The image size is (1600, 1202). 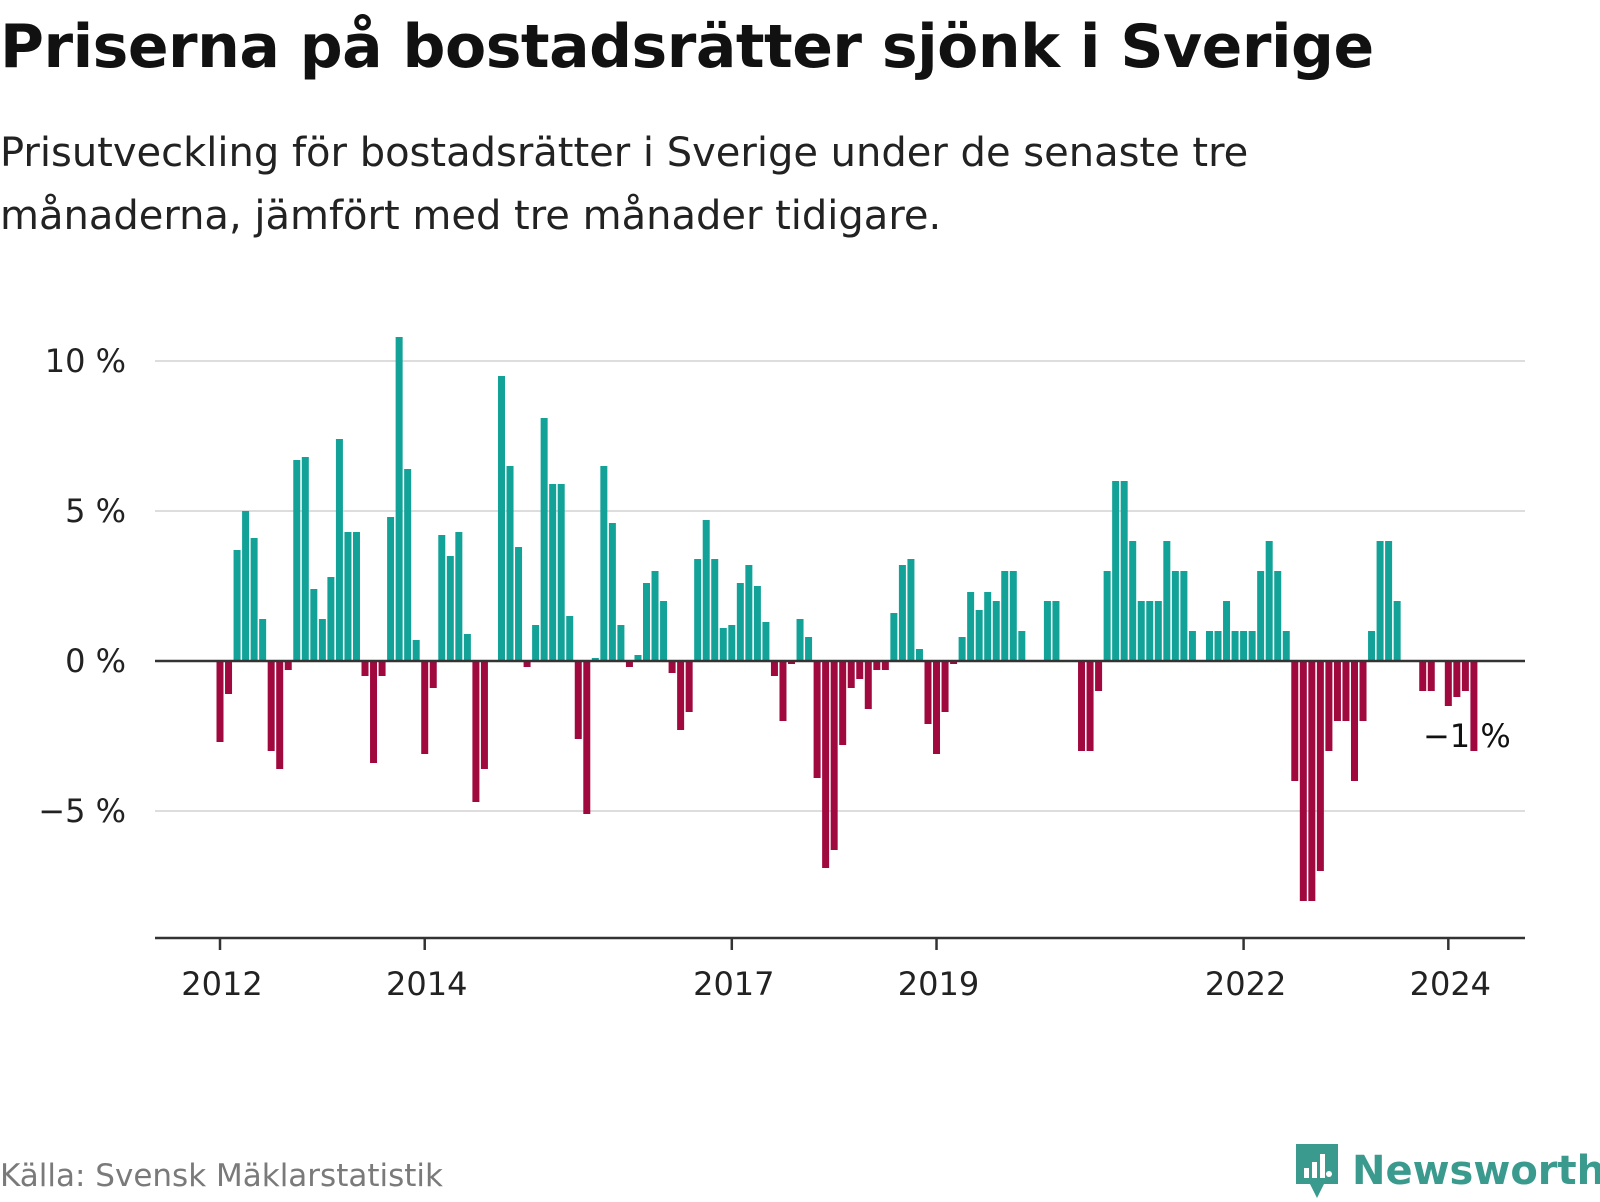 I want to click on x-tick-label: 2014, so click(x=426, y=984).